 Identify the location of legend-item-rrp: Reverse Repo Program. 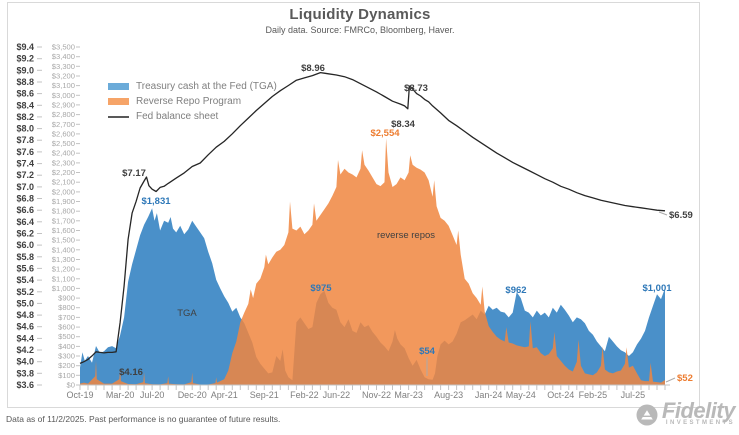
(192, 101).